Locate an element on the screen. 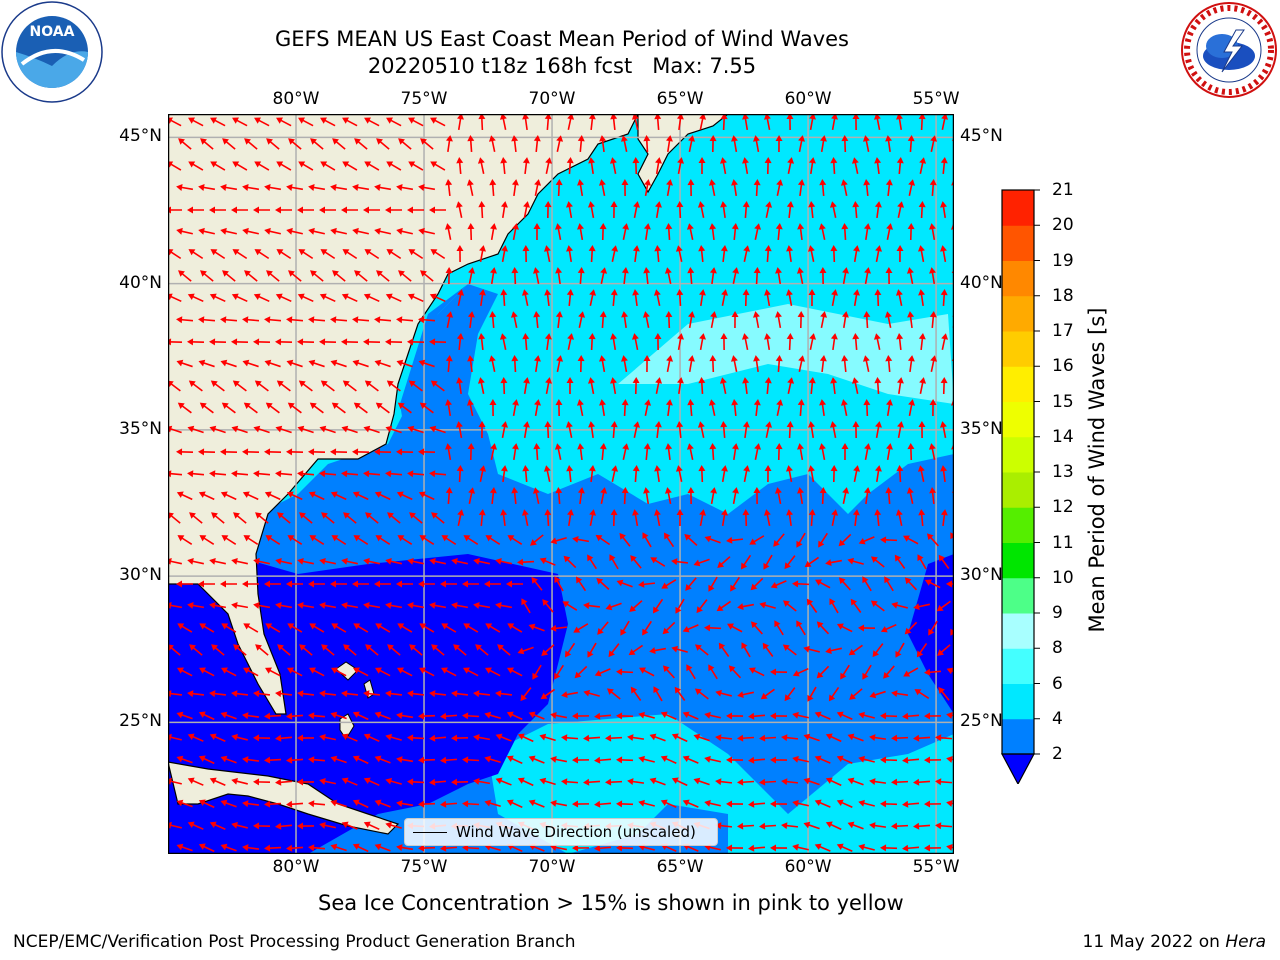  lon-label-top: 55°W is located at coordinates (936, 99).